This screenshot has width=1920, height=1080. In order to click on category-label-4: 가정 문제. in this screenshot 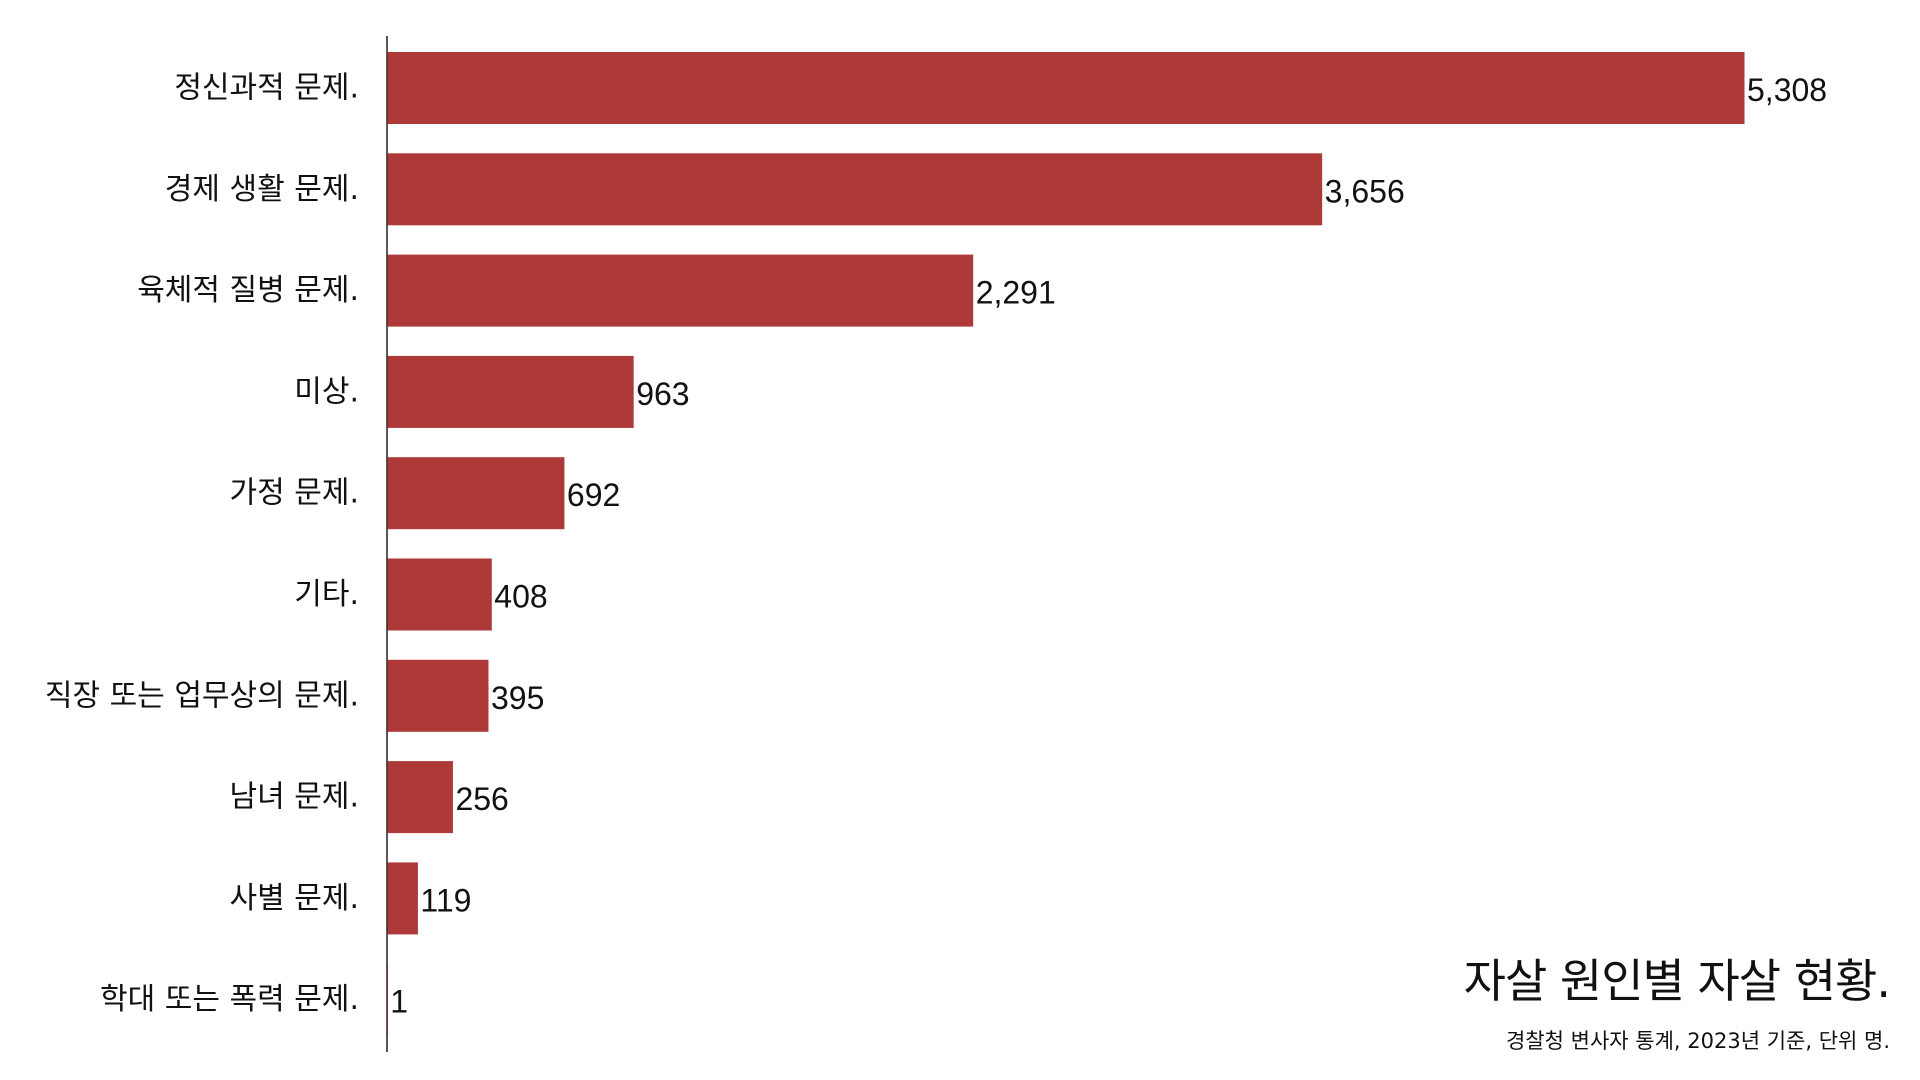, I will do `click(294, 493)`.